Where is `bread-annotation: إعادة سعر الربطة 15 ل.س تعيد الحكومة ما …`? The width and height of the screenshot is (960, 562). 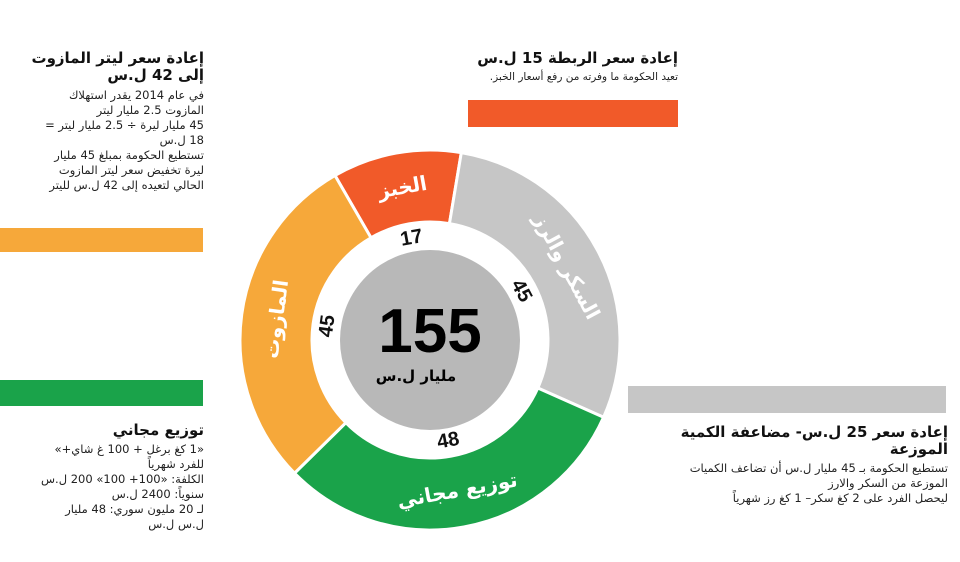 bread-annotation: إعادة سعر الربطة 15 ل.س تعيد الحكومة ما … is located at coordinates (573, 67).